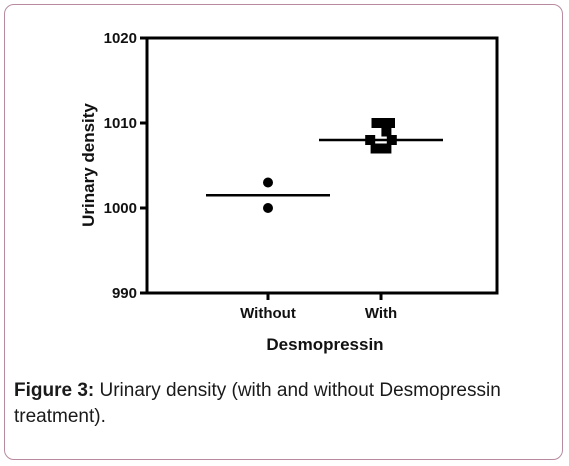 This screenshot has width=569, height=466. I want to click on y-tick-label: 990, so click(124, 293).